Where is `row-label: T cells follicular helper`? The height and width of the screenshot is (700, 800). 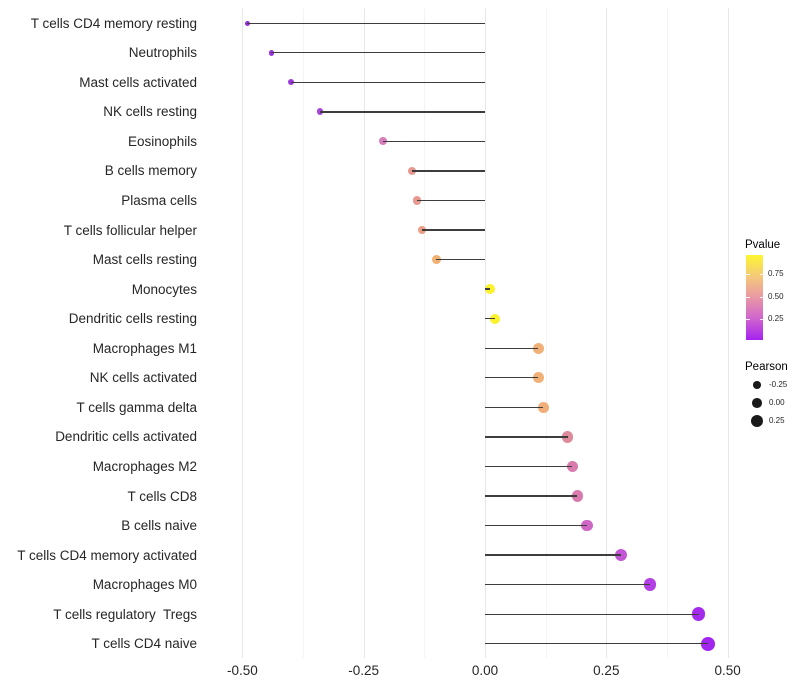
row-label: T cells follicular helper is located at coordinates (130, 230).